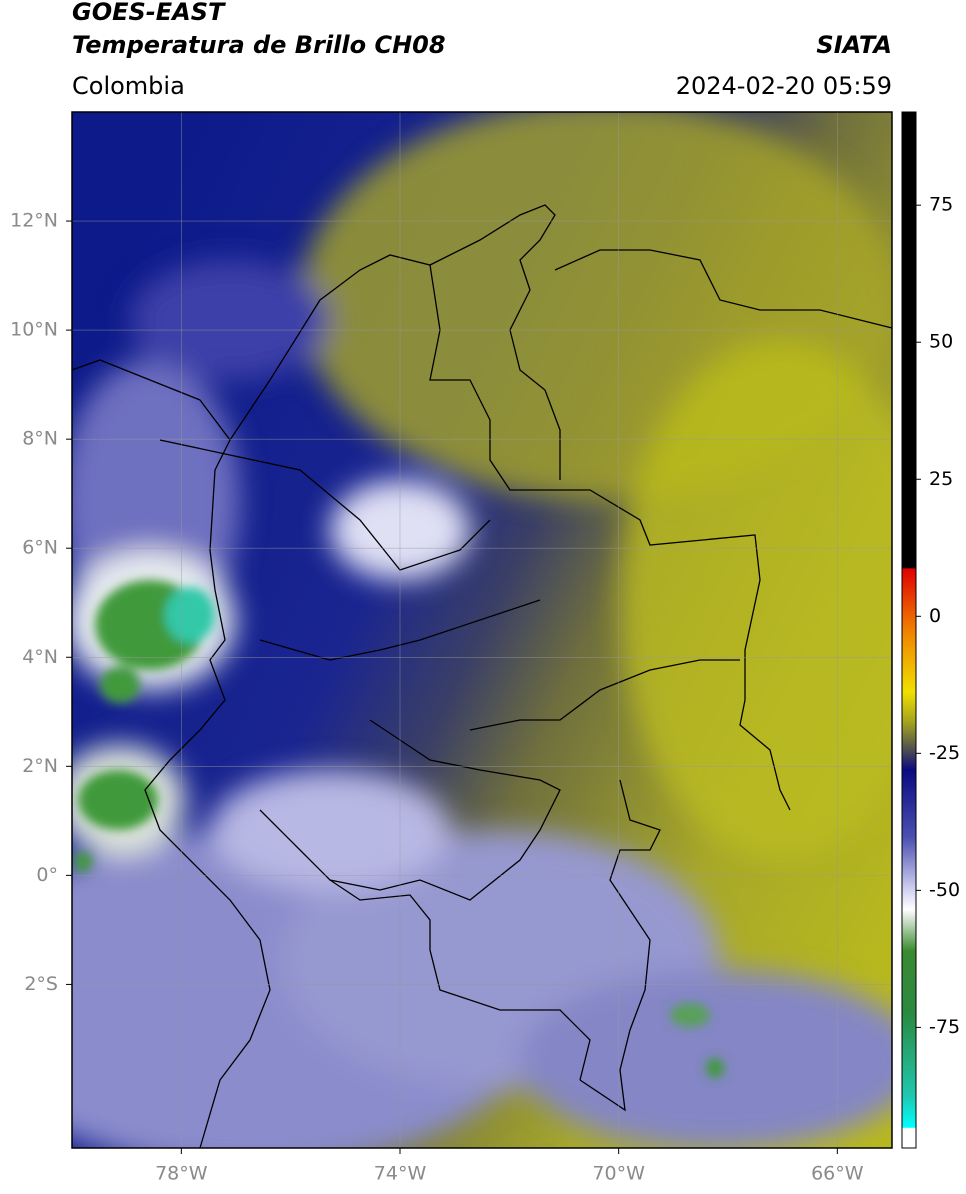  I want to click on y-tick-label: 6°N, so click(40, 548).